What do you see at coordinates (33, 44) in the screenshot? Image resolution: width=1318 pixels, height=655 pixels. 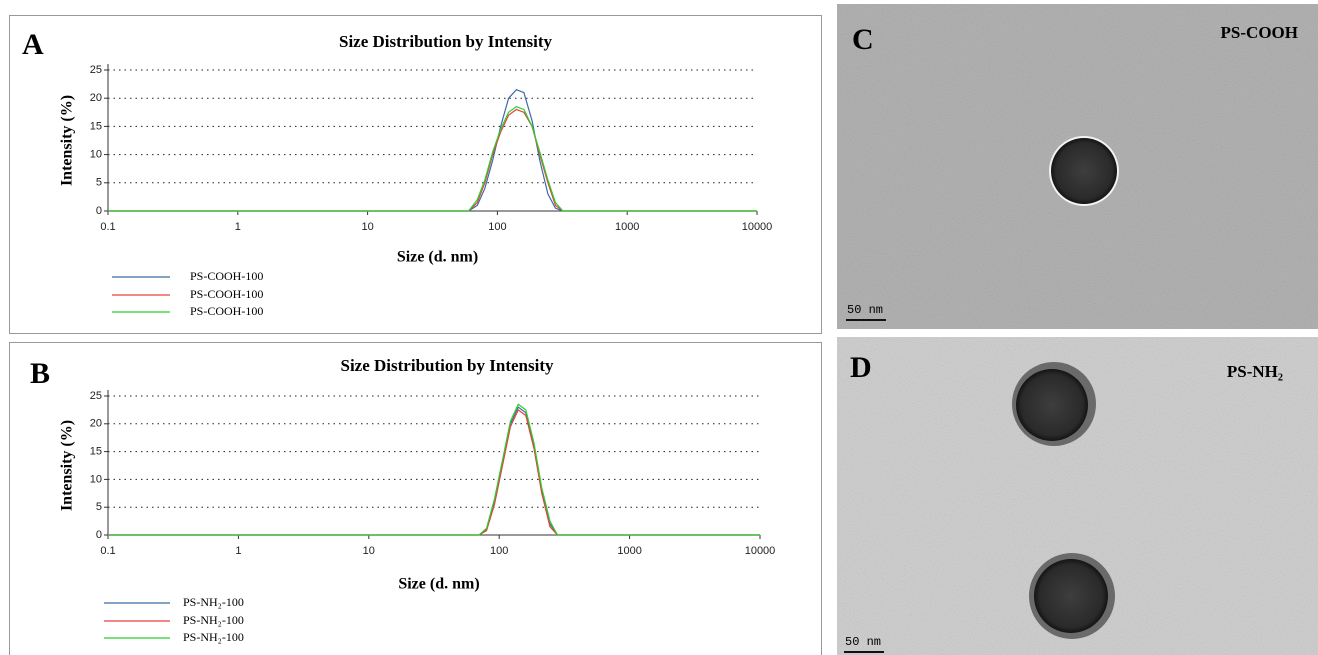 I see `panel-letter: A` at bounding box center [33, 44].